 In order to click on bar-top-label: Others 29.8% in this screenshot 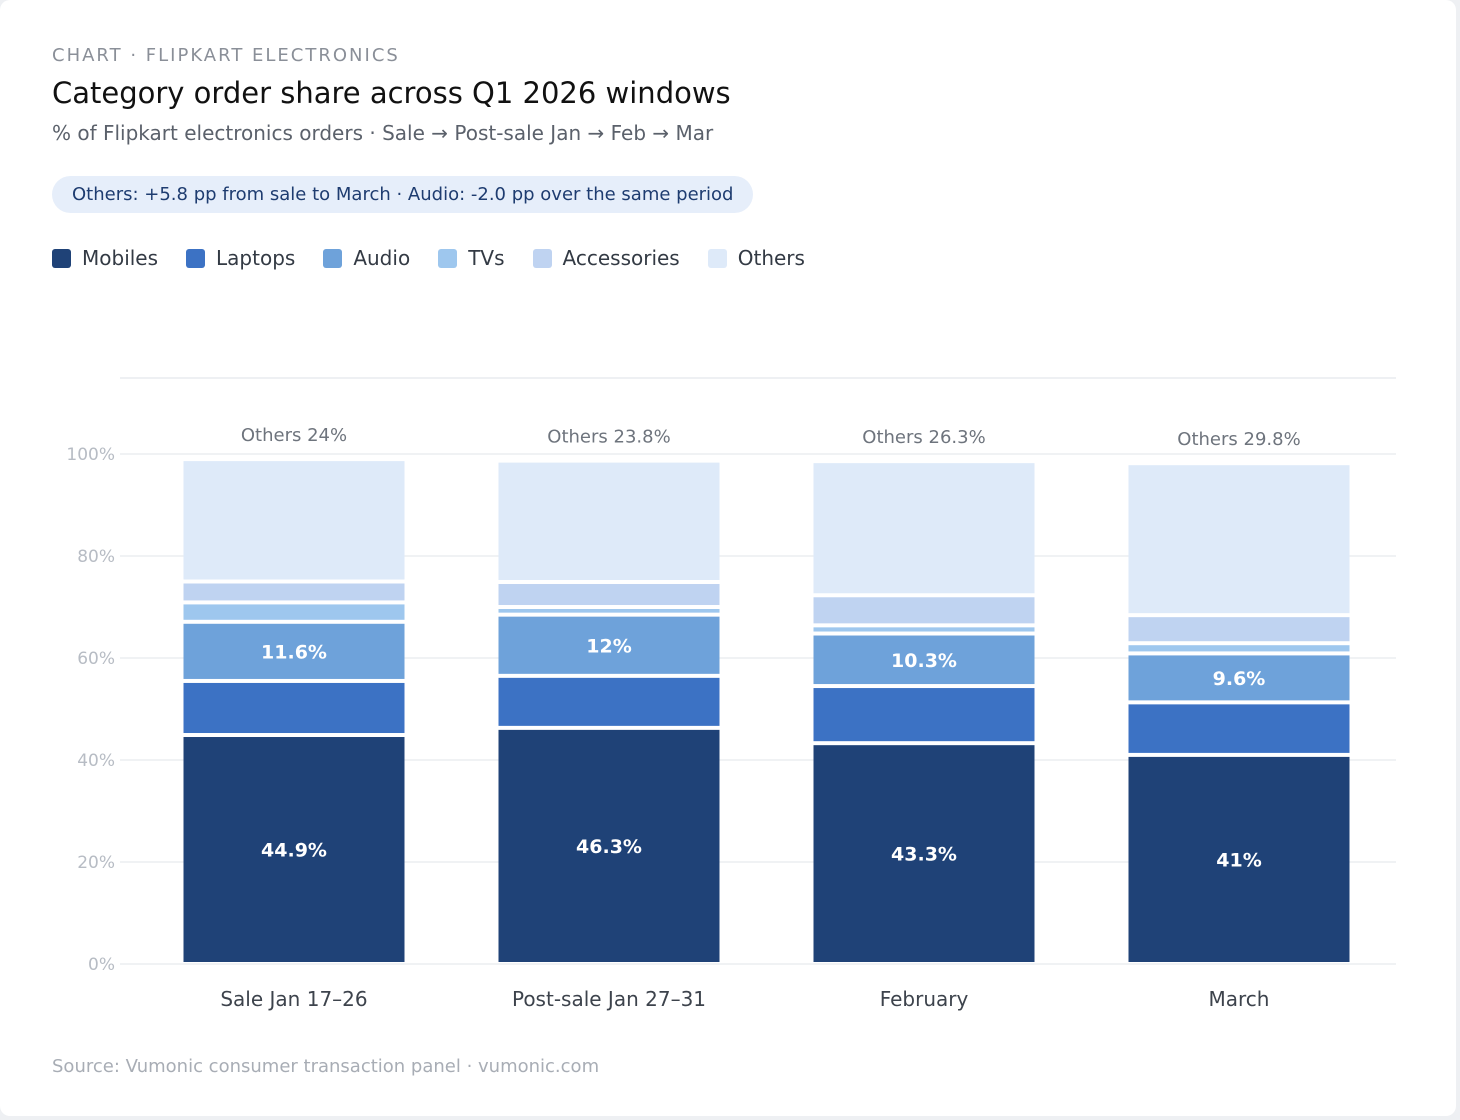, I will do `click(1238, 439)`.